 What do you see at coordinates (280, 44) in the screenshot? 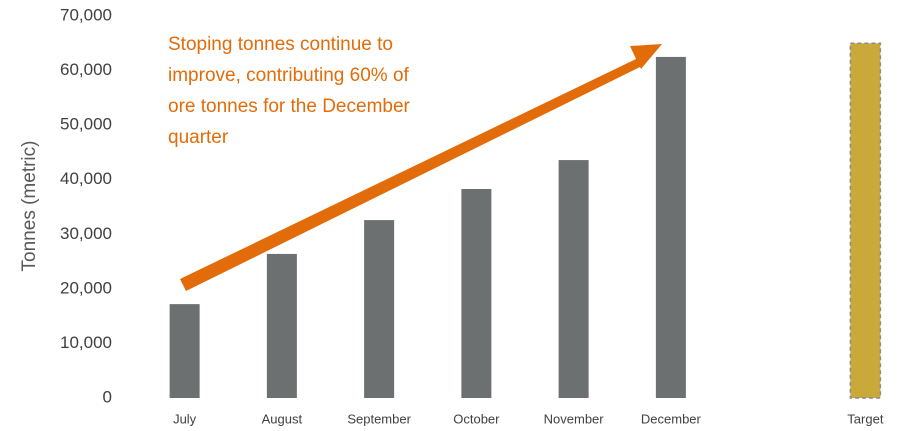
I see `annotation-line: Stoping tonnes continue to` at bounding box center [280, 44].